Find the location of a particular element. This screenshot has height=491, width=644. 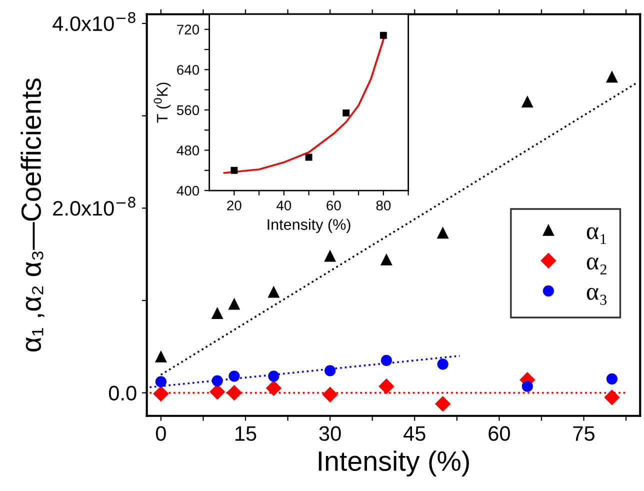

x-tick-label: 20 is located at coordinates (234, 205).